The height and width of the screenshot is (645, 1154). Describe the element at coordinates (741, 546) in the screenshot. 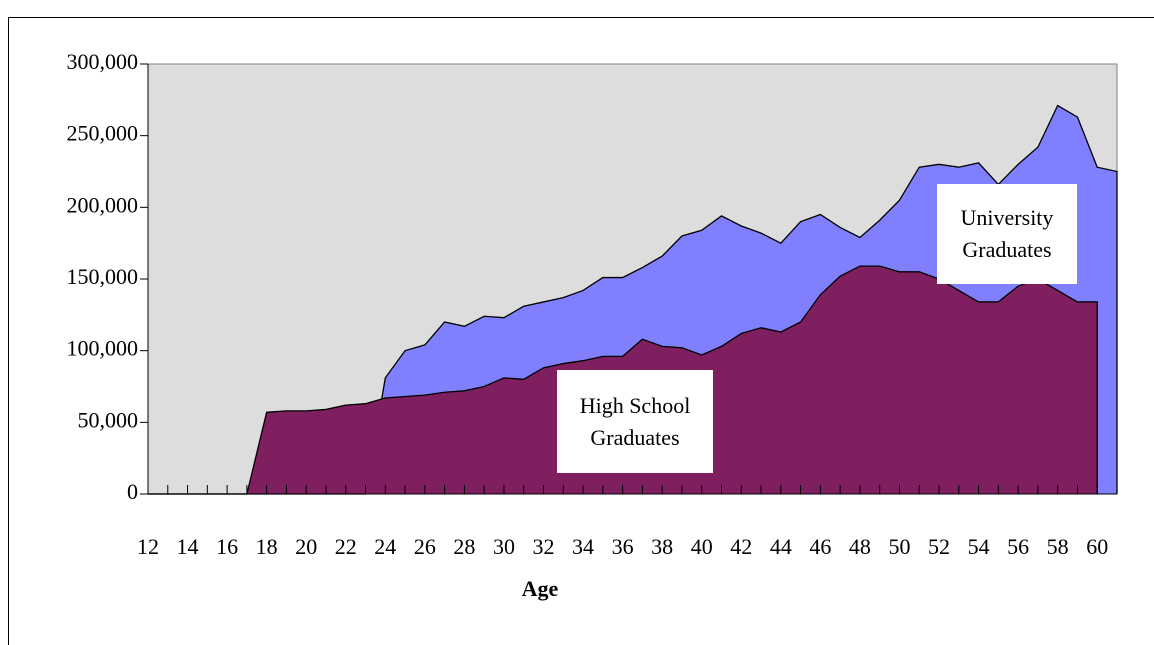

I see `x-tick-label: 42` at that location.